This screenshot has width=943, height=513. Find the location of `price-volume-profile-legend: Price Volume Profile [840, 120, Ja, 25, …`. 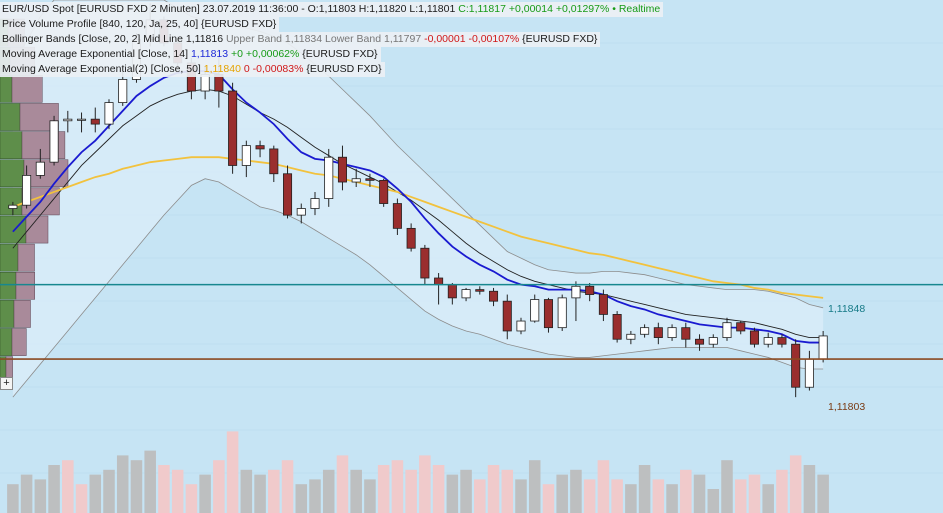

price-volume-profile-legend: Price Volume Profile [840, 120, Ja, 25, … is located at coordinates (140, 24).